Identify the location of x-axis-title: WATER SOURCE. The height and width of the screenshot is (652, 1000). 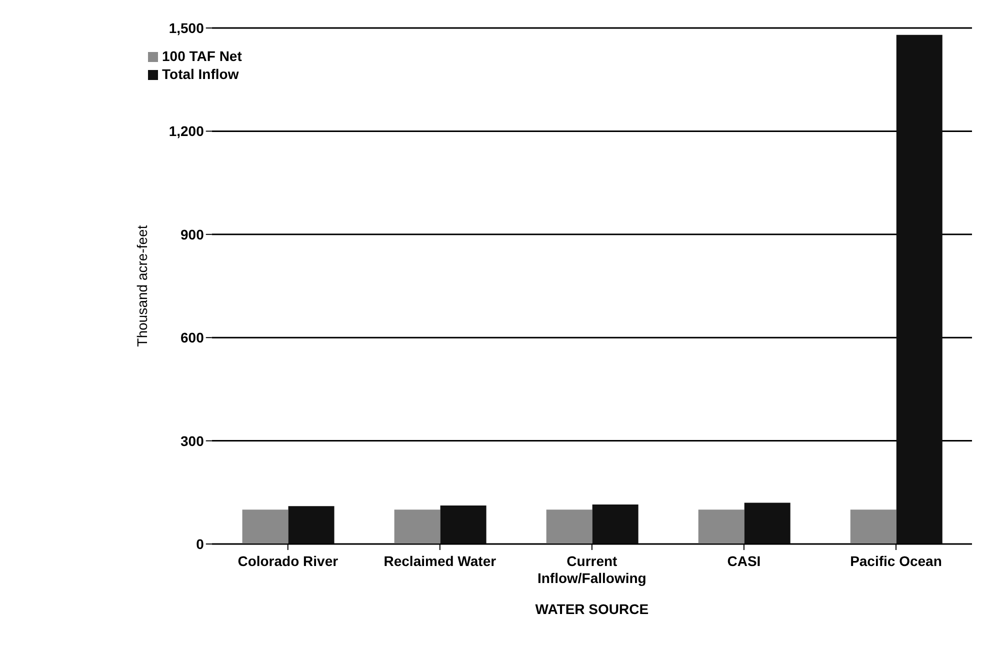
(592, 609).